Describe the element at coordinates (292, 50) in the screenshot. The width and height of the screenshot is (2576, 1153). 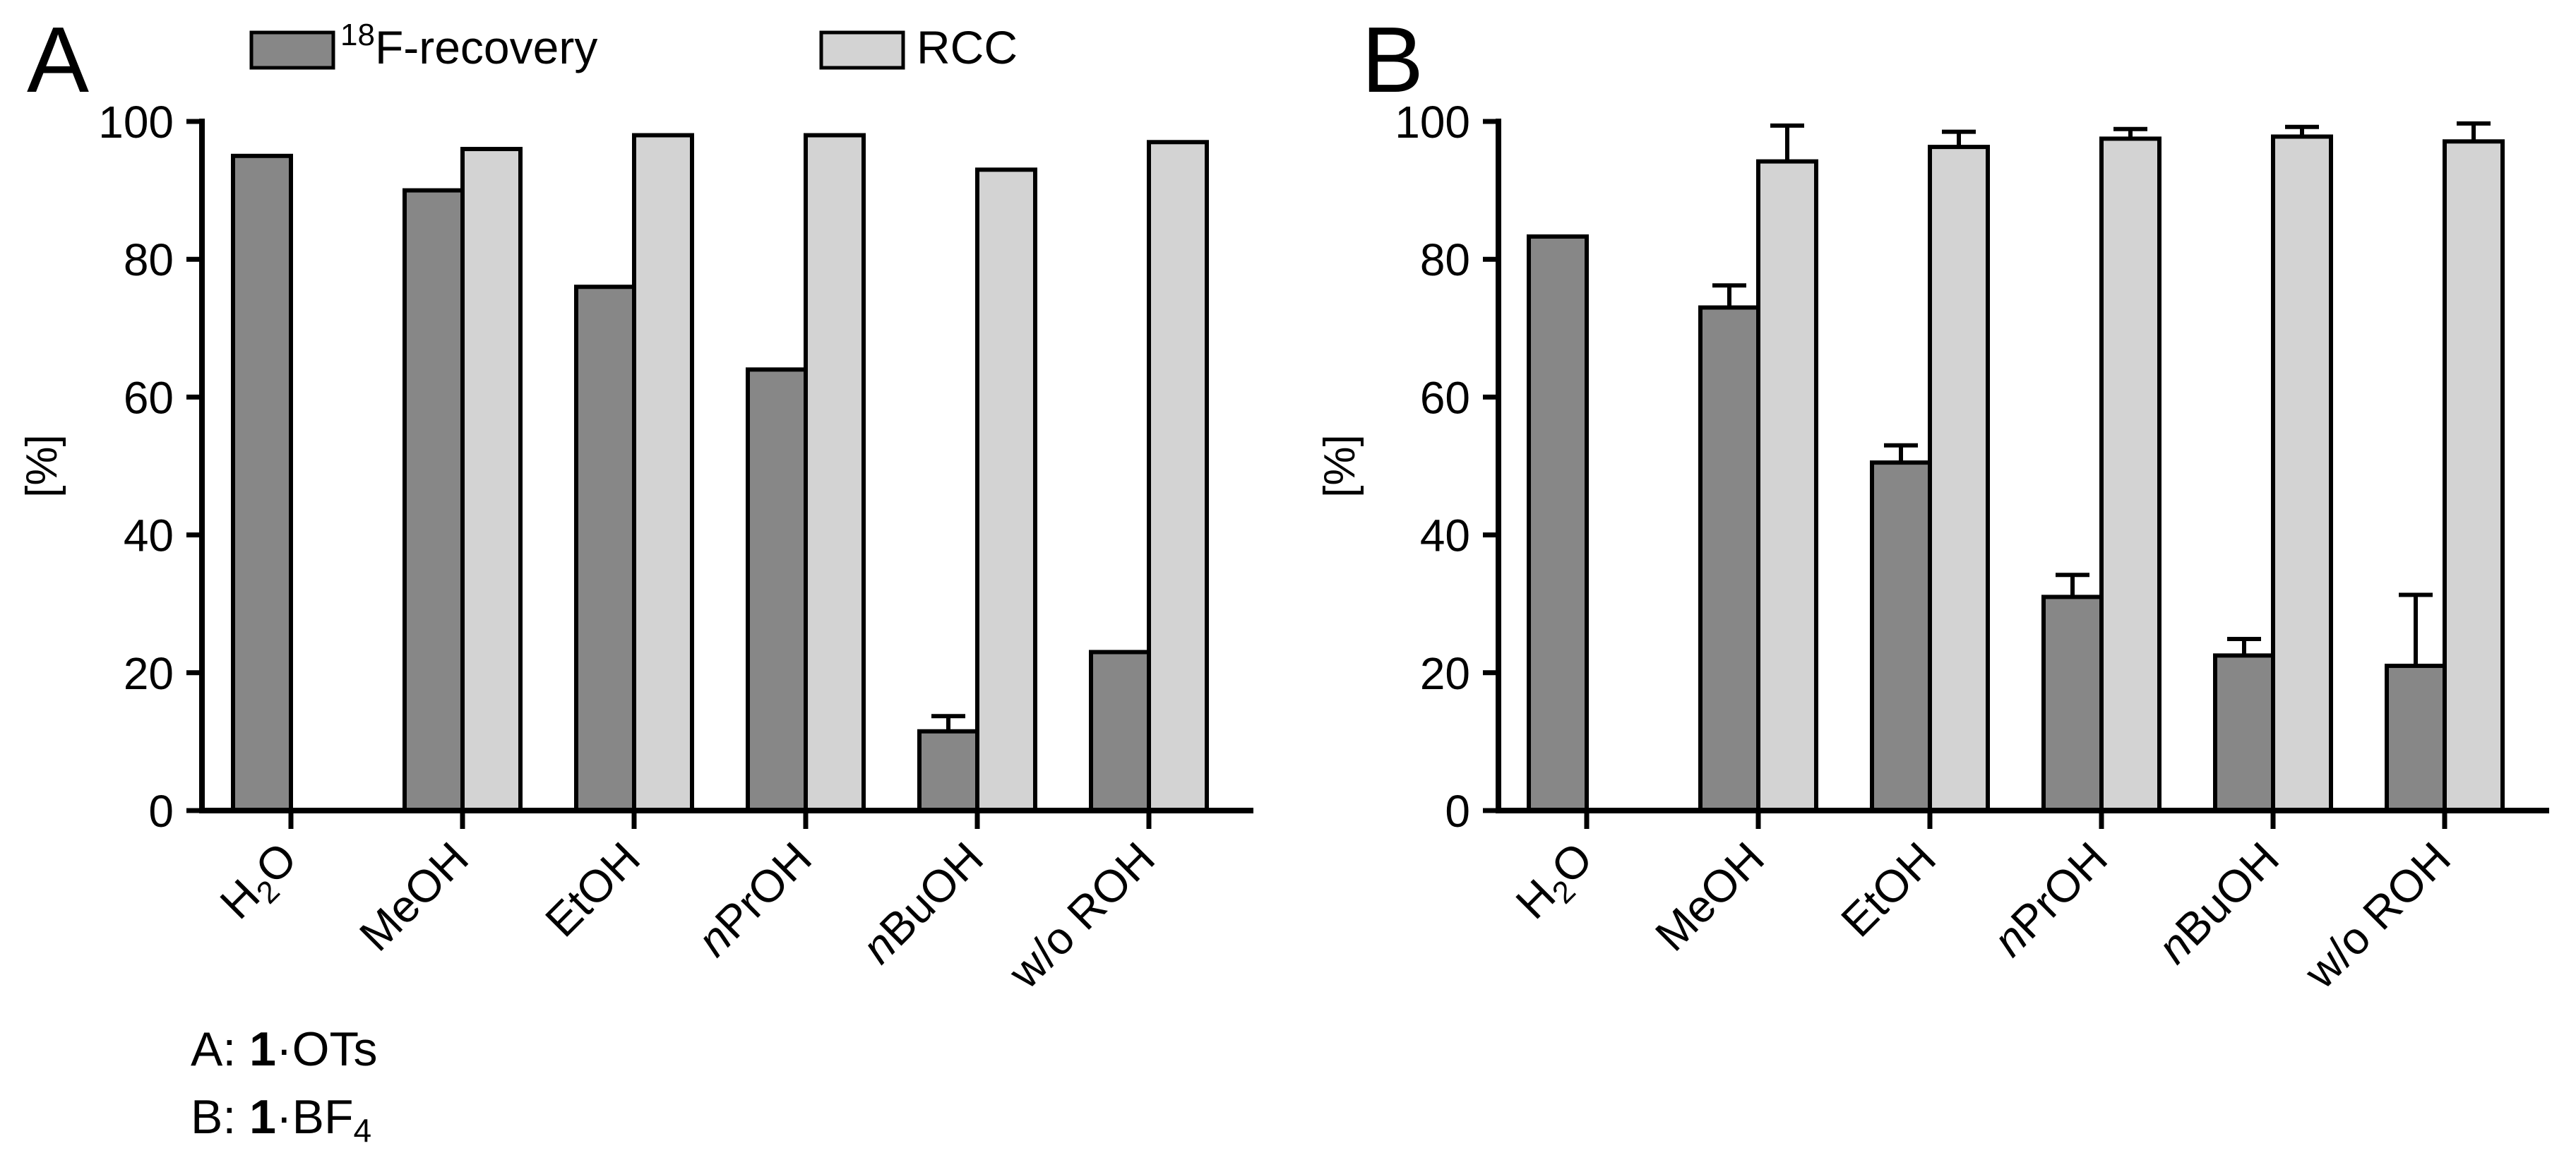
I see `legend-swatch-recovery` at that location.